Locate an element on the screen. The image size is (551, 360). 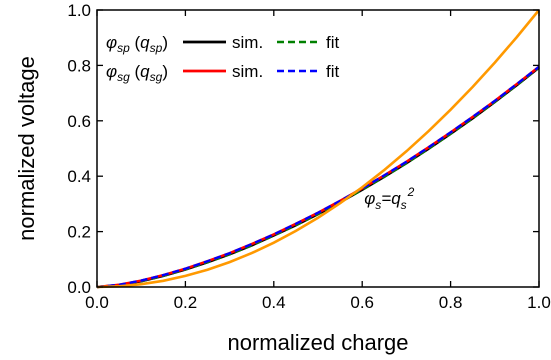
y-tick-label: 0.2 is located at coordinates (79, 232).